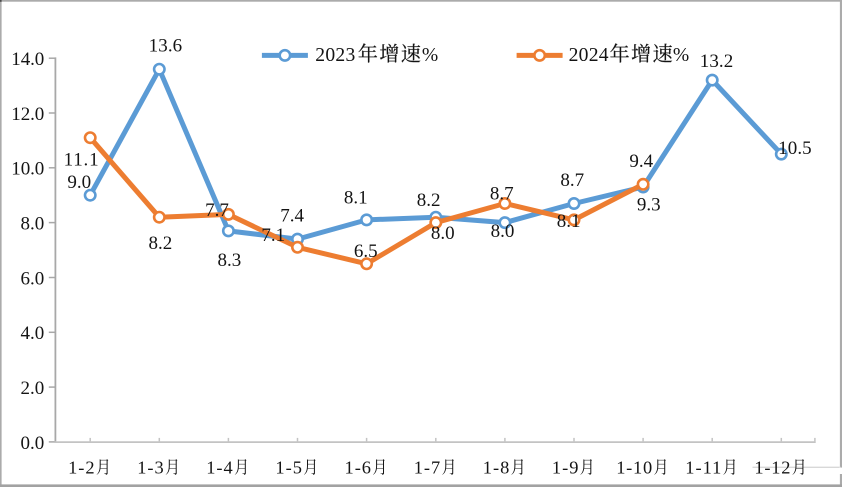 The image size is (842, 487). Describe the element at coordinates (641, 161) in the screenshot. I see `svg-text: 9.4` at that location.